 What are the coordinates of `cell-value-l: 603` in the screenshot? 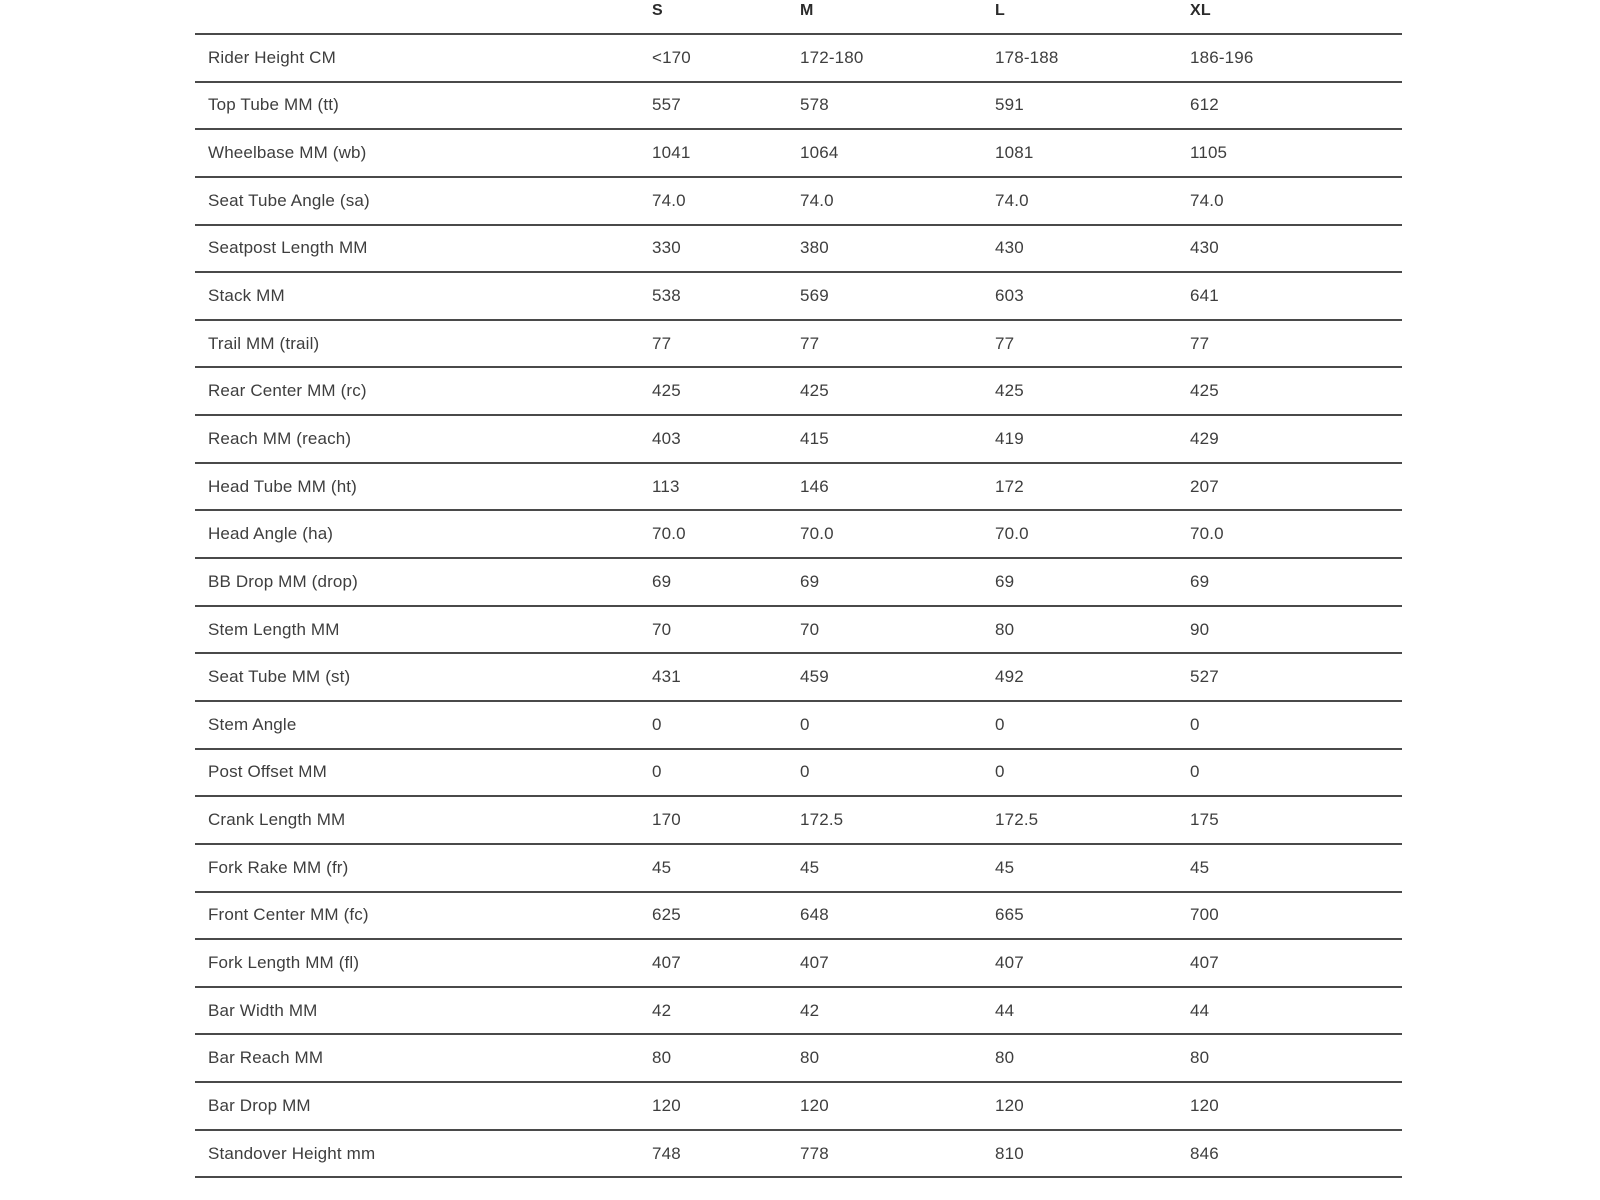 It's located at (1009, 296).